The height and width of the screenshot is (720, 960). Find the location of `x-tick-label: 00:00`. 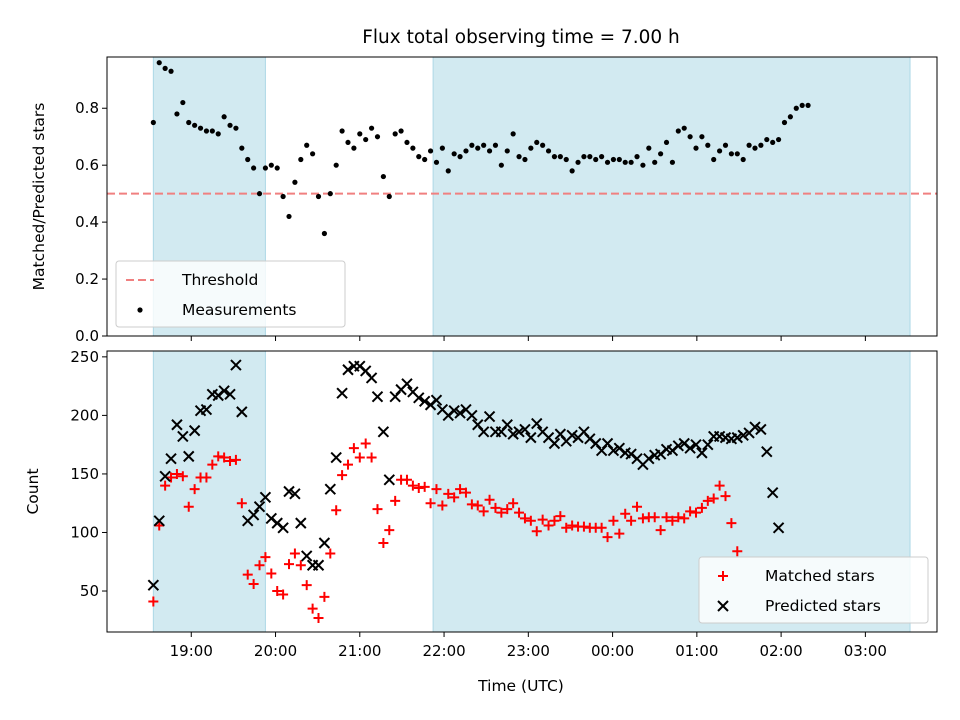

x-tick-label: 00:00 is located at coordinates (612, 651).